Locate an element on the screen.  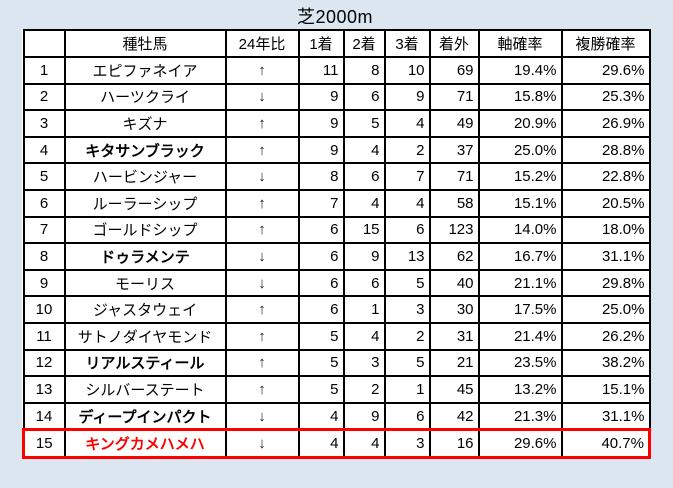
sire-name-cell: エピファネイア is located at coordinates (145, 70).